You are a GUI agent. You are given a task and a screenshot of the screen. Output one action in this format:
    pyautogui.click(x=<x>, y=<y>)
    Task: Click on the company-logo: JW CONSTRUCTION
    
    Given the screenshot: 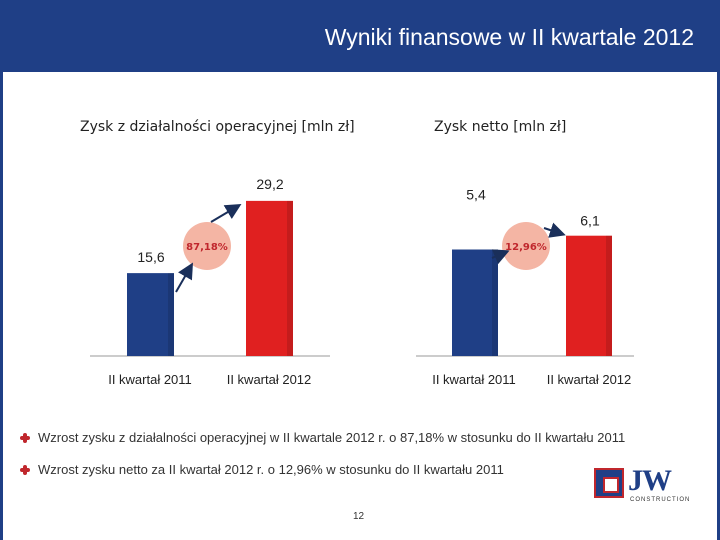 What is the action you would take?
    pyautogui.click(x=644, y=484)
    